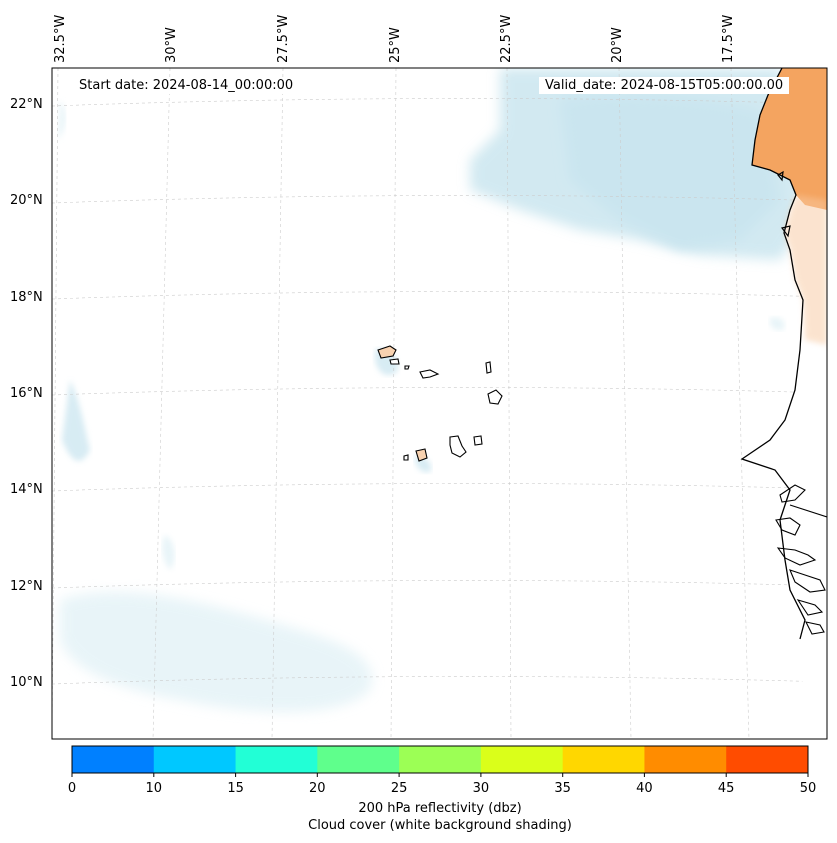 This screenshot has height=843, width=837. What do you see at coordinates (26, 489) in the screenshot?
I see `lat-label-14n: 14°N` at bounding box center [26, 489].